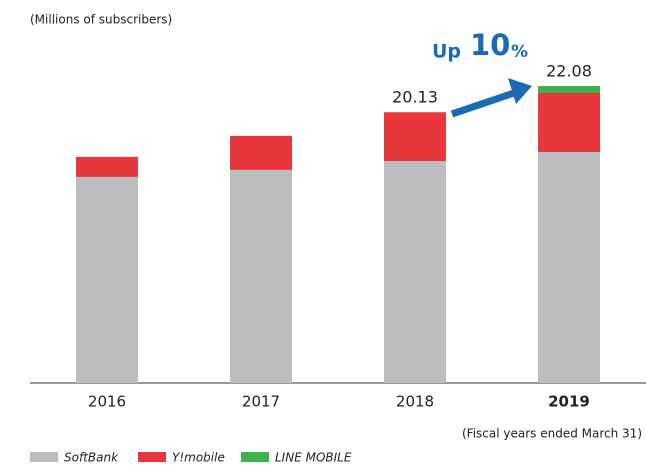  What do you see at coordinates (101, 20) in the screenshot?
I see `y-axis-label: (Millions of subscribers)` at bounding box center [101, 20].